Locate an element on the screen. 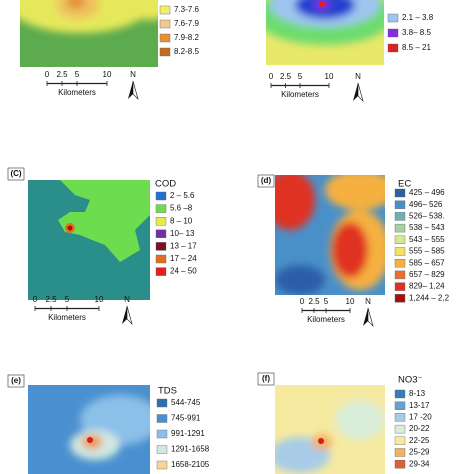 The height and width of the screenshot is (474, 474). legend-label: 544-745 is located at coordinates (186, 402).